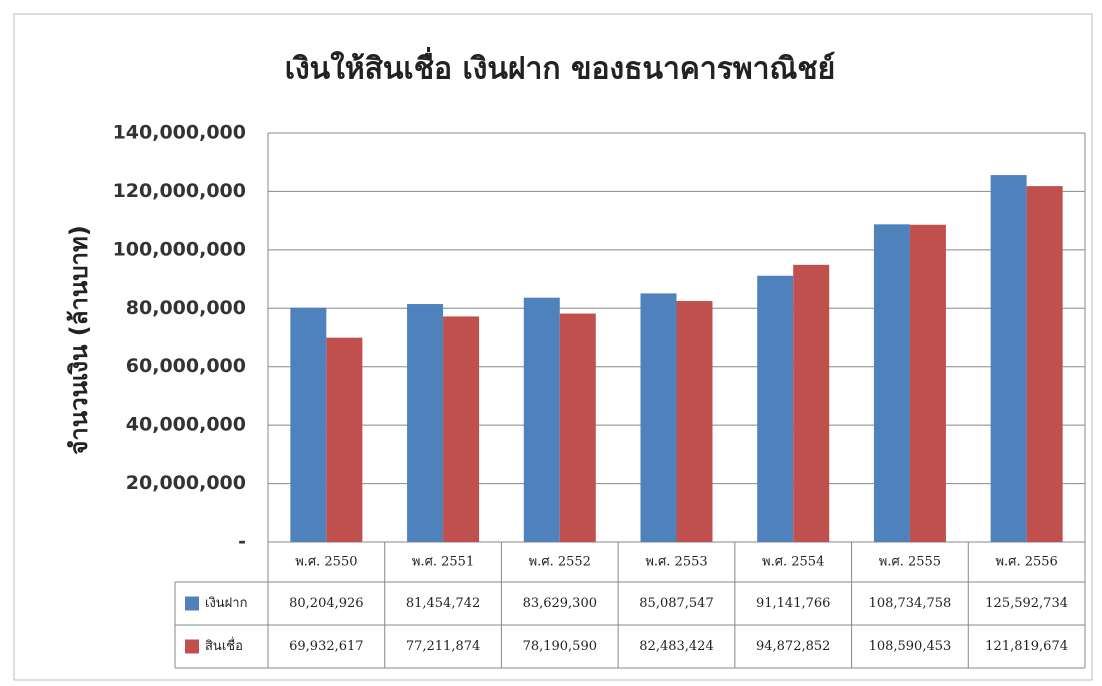 This screenshot has width=1102, height=686. Describe the element at coordinates (1026, 562) in the screenshot. I see `x-tick-label: พ.ศ. 2556` at that location.